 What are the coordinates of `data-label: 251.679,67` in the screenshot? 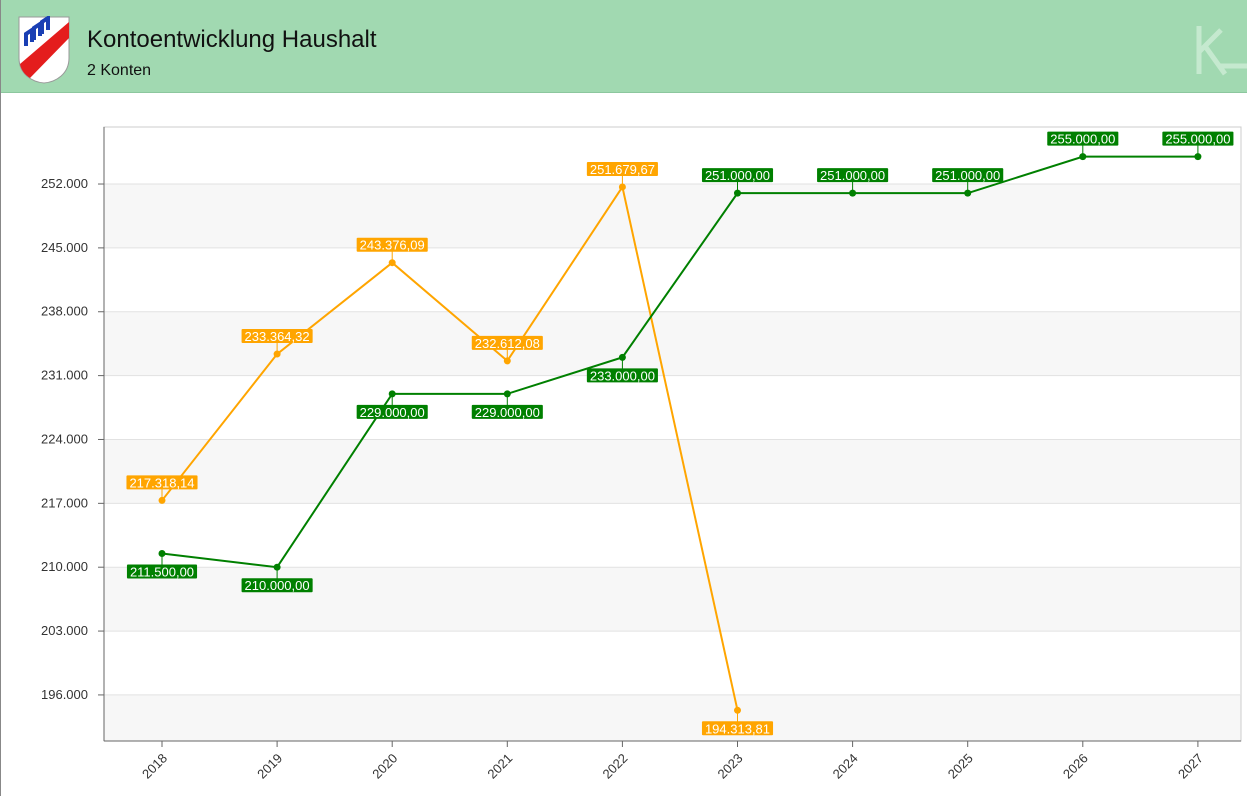 It's located at (622, 169).